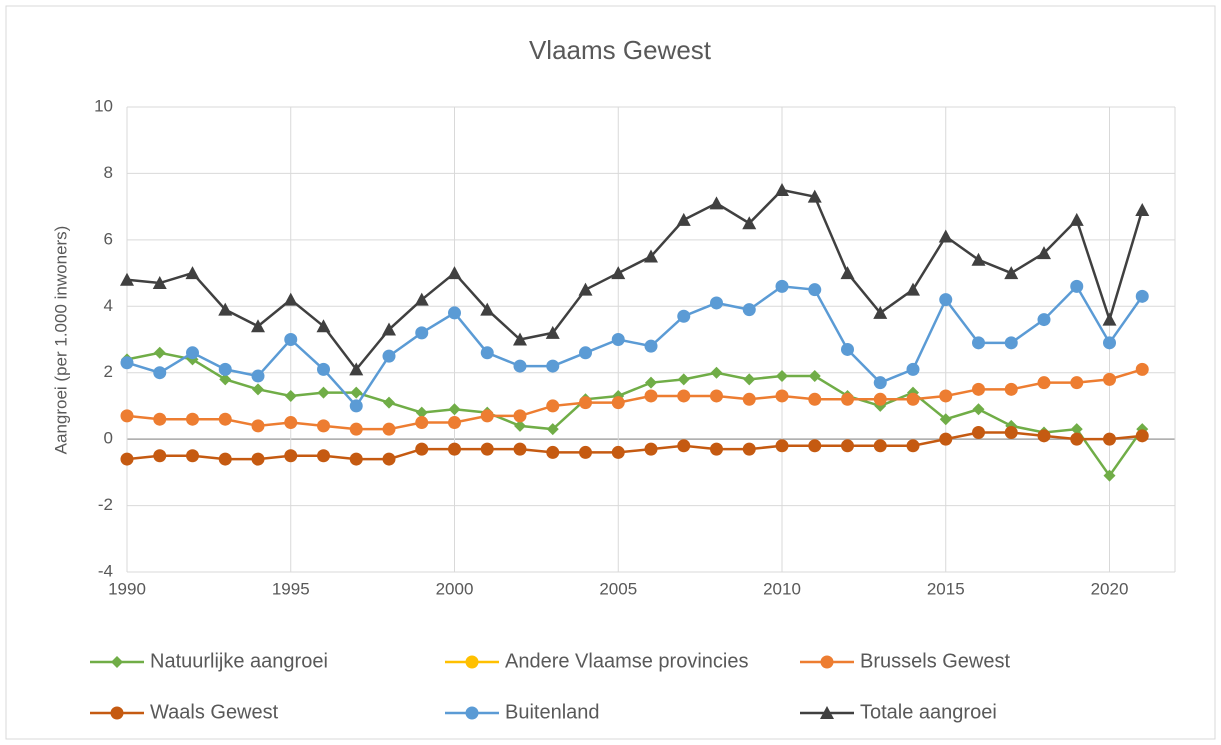  Describe the element at coordinates (928, 712) in the screenshot. I see `legend-label: Totale aangroei` at that location.